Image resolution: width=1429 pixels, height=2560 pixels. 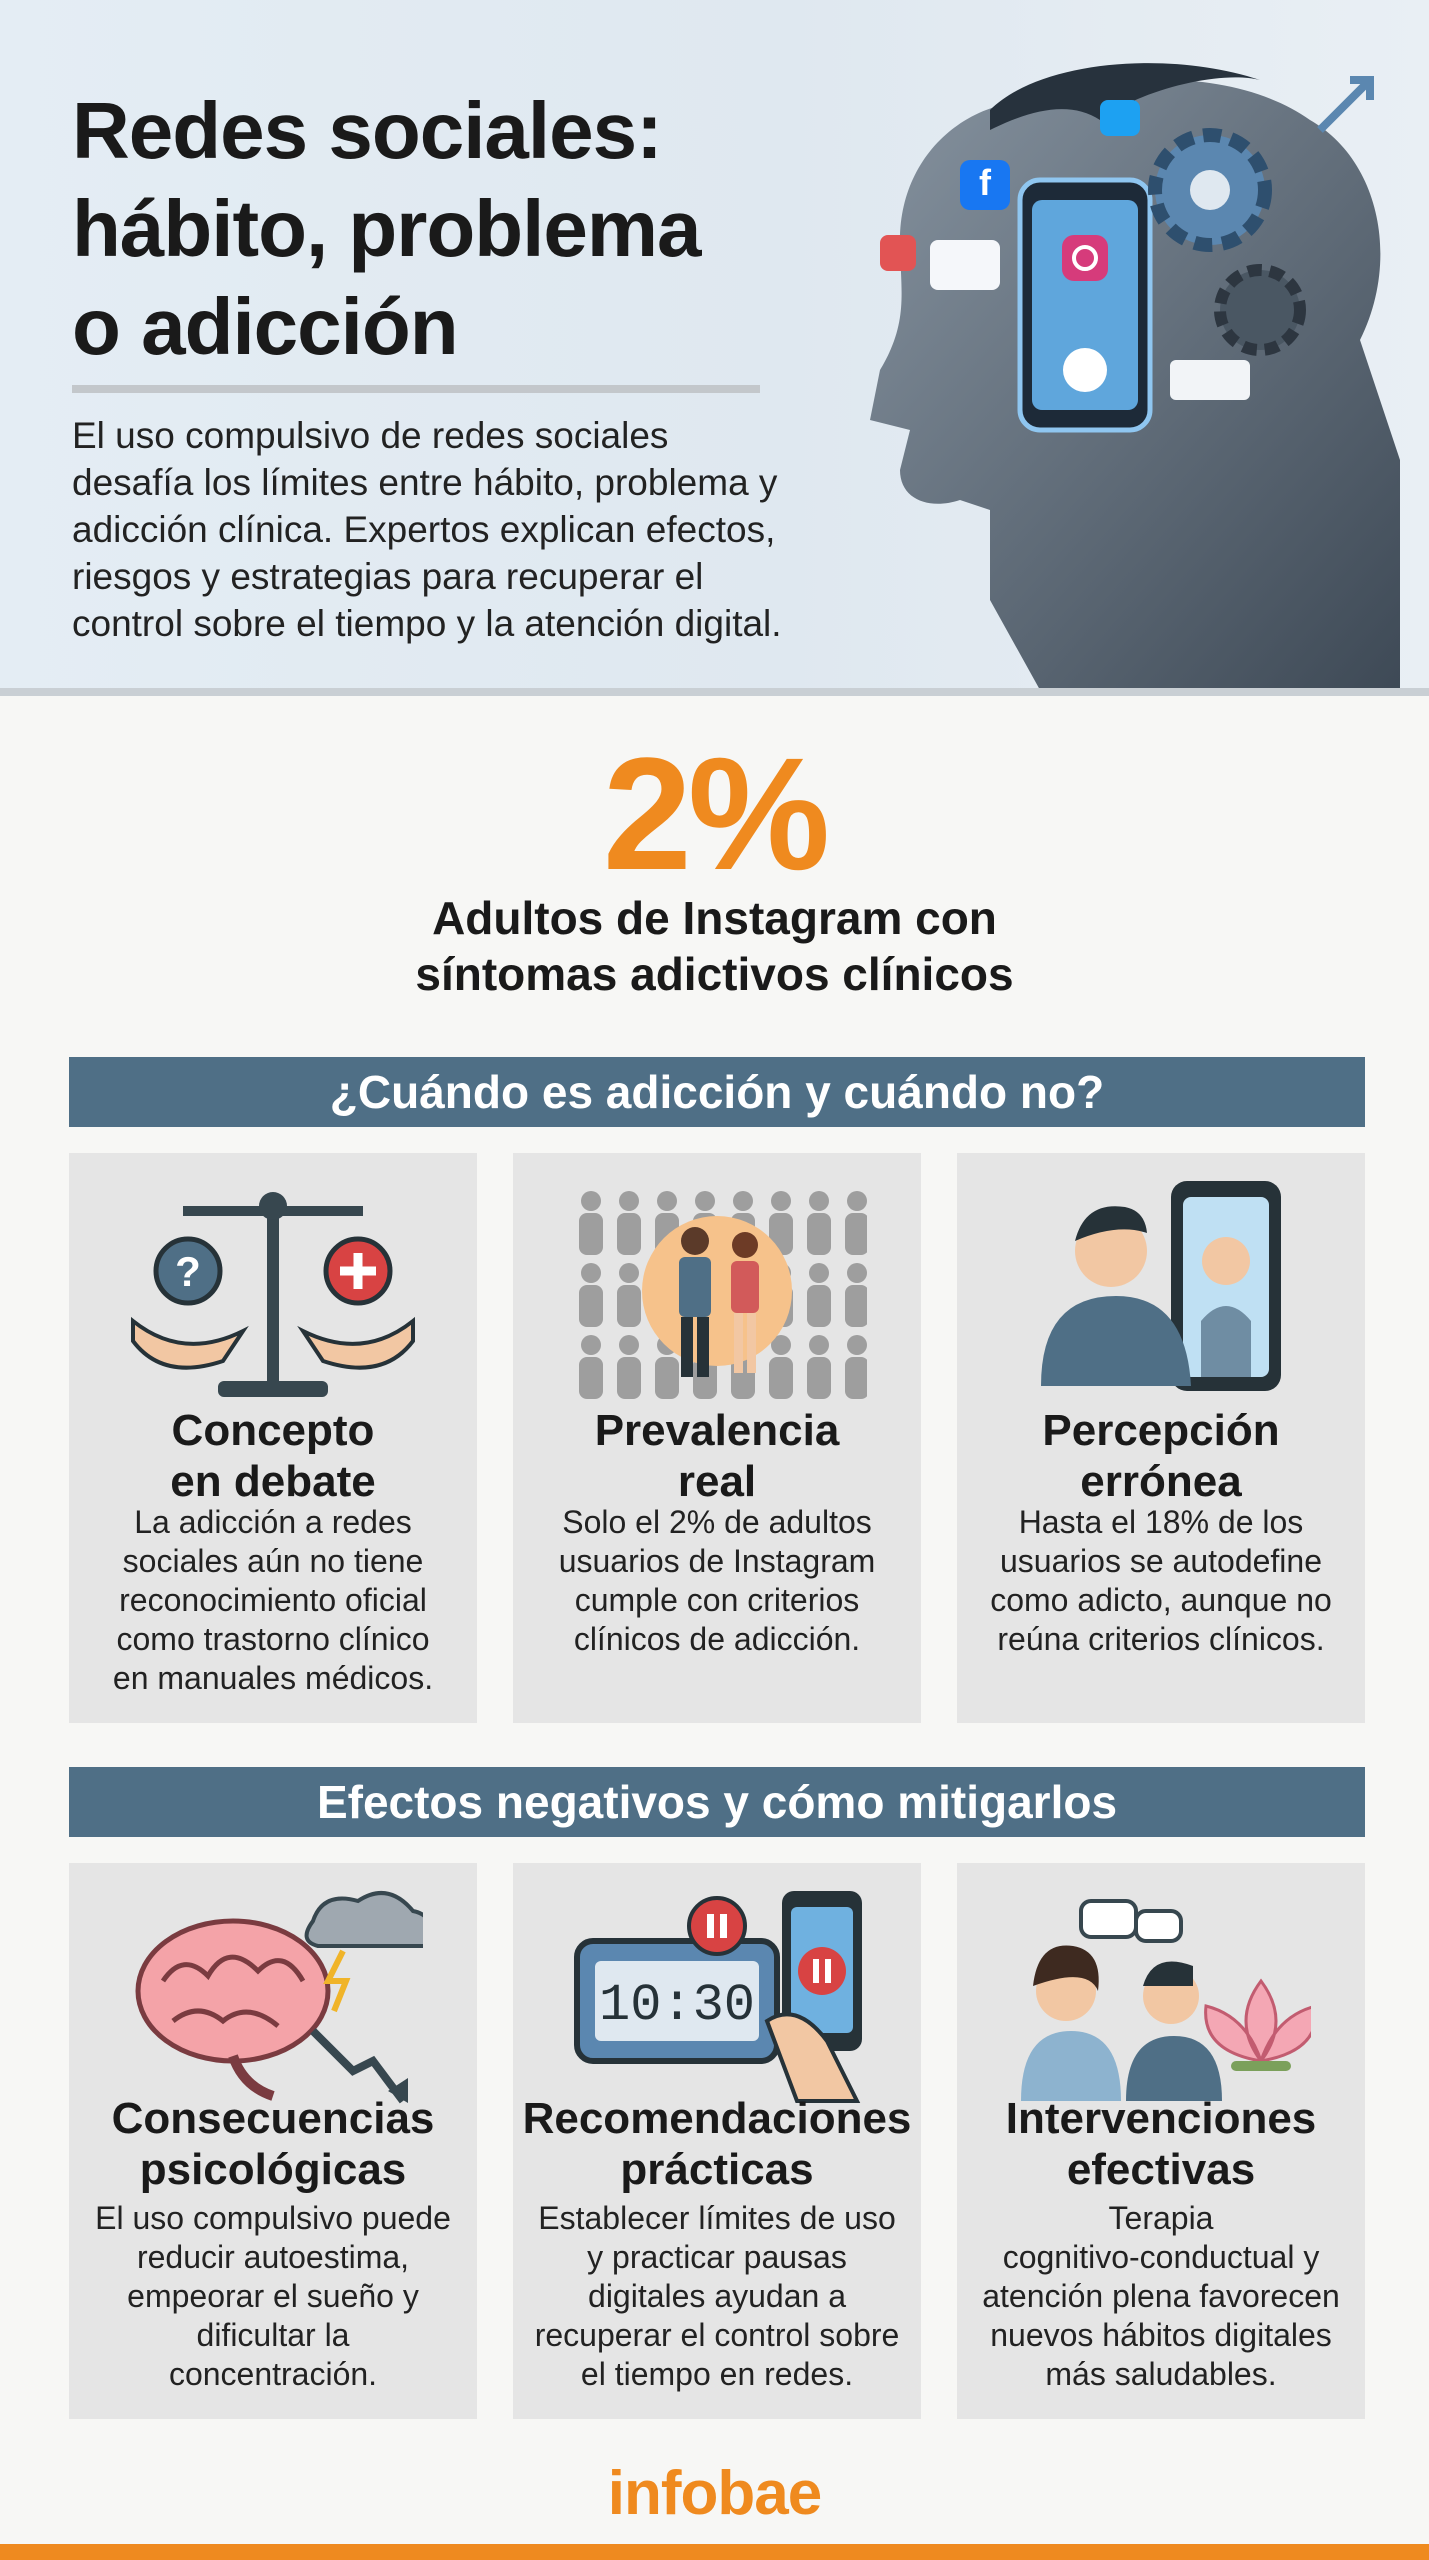 I want to click on card-title: Percepción errónea, so click(x=1161, y=1456).